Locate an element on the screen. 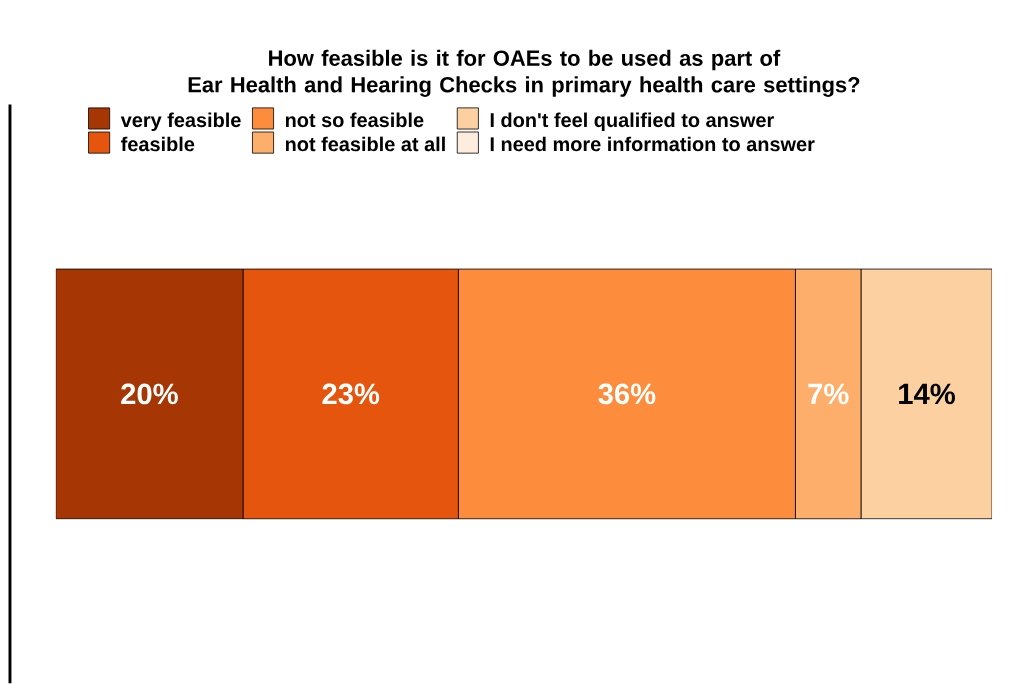 The height and width of the screenshot is (685, 1033). legend-label: I don't feel qualified to answer is located at coordinates (632, 122).